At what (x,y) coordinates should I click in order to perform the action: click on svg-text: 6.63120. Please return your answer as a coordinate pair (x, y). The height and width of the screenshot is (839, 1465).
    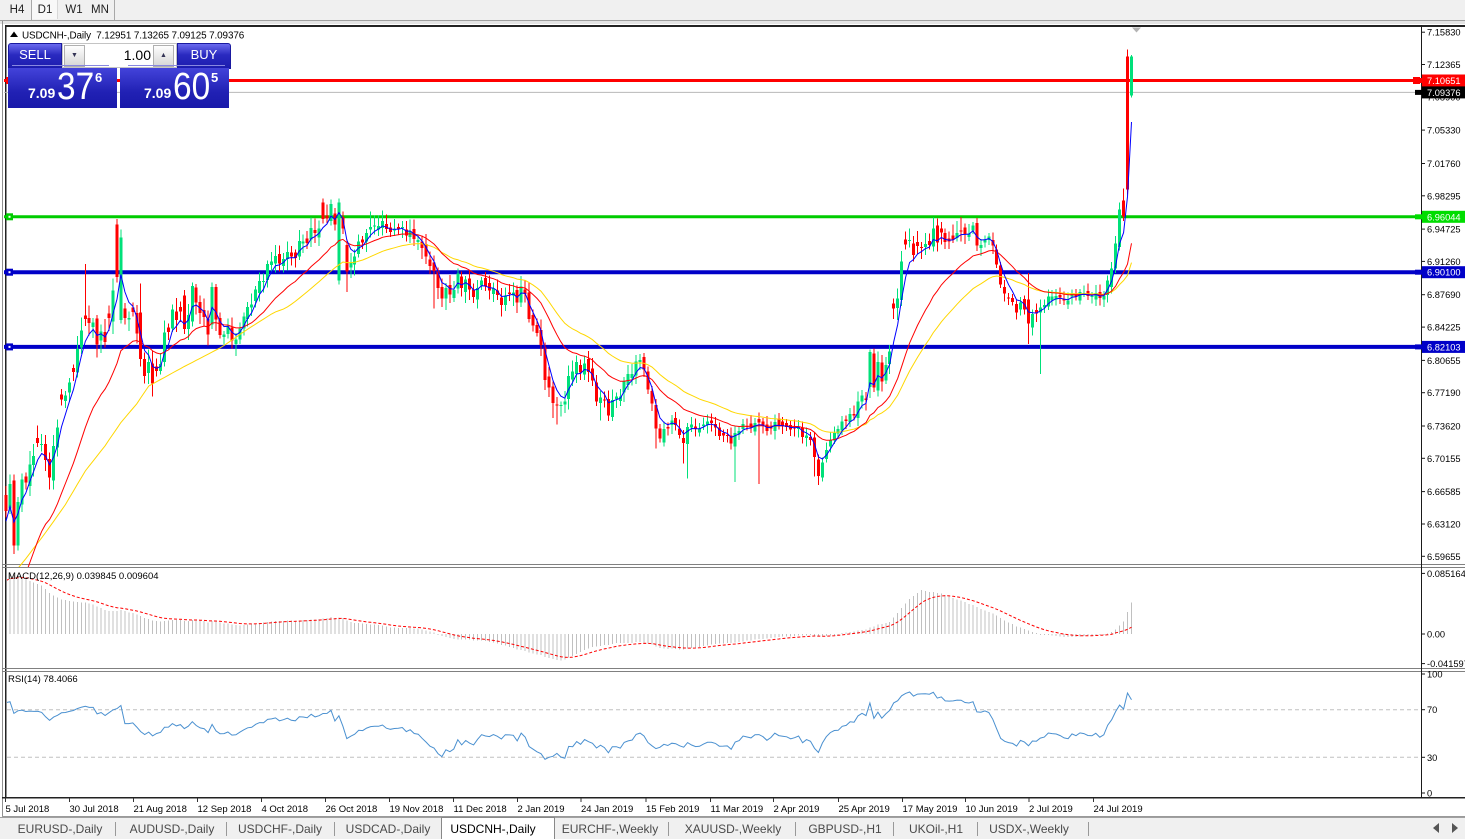
    Looking at the image, I should click on (1444, 525).